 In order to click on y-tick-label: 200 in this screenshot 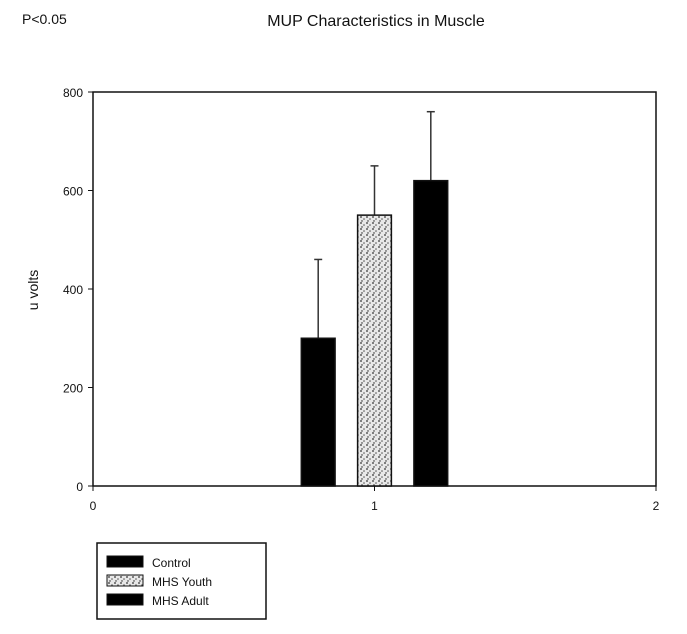, I will do `click(73, 389)`.